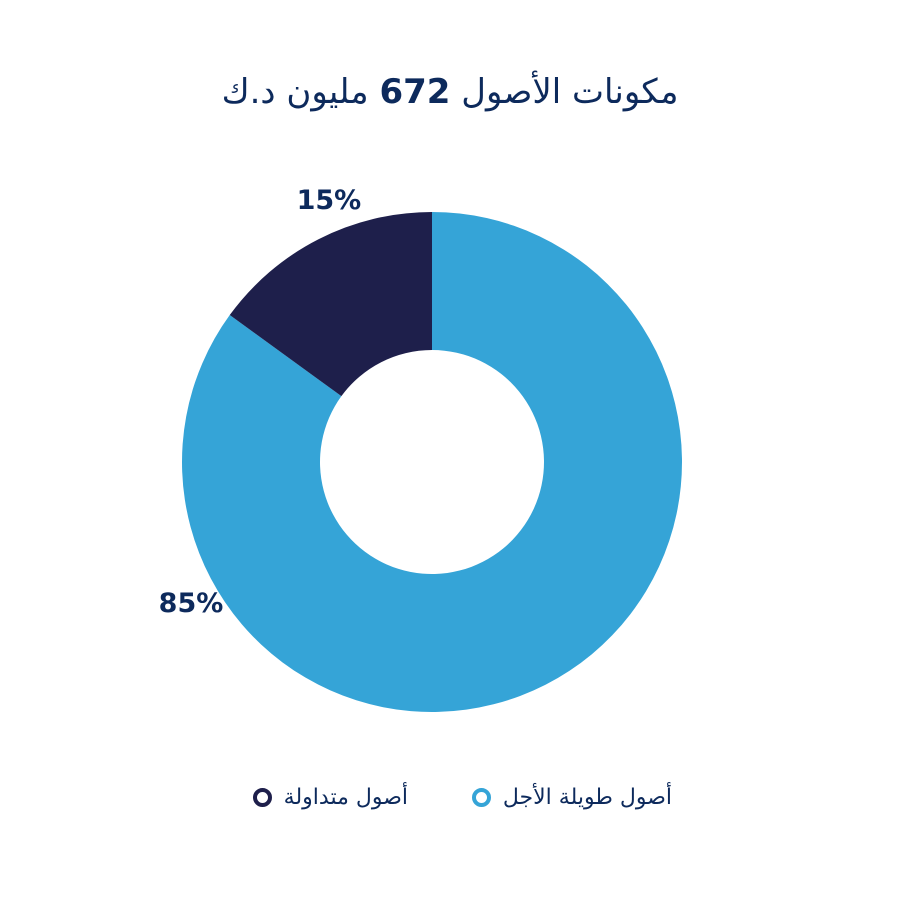 This screenshot has height=900, width=900. Describe the element at coordinates (262, 797) in the screenshot. I see `legend-marker-current` at that location.